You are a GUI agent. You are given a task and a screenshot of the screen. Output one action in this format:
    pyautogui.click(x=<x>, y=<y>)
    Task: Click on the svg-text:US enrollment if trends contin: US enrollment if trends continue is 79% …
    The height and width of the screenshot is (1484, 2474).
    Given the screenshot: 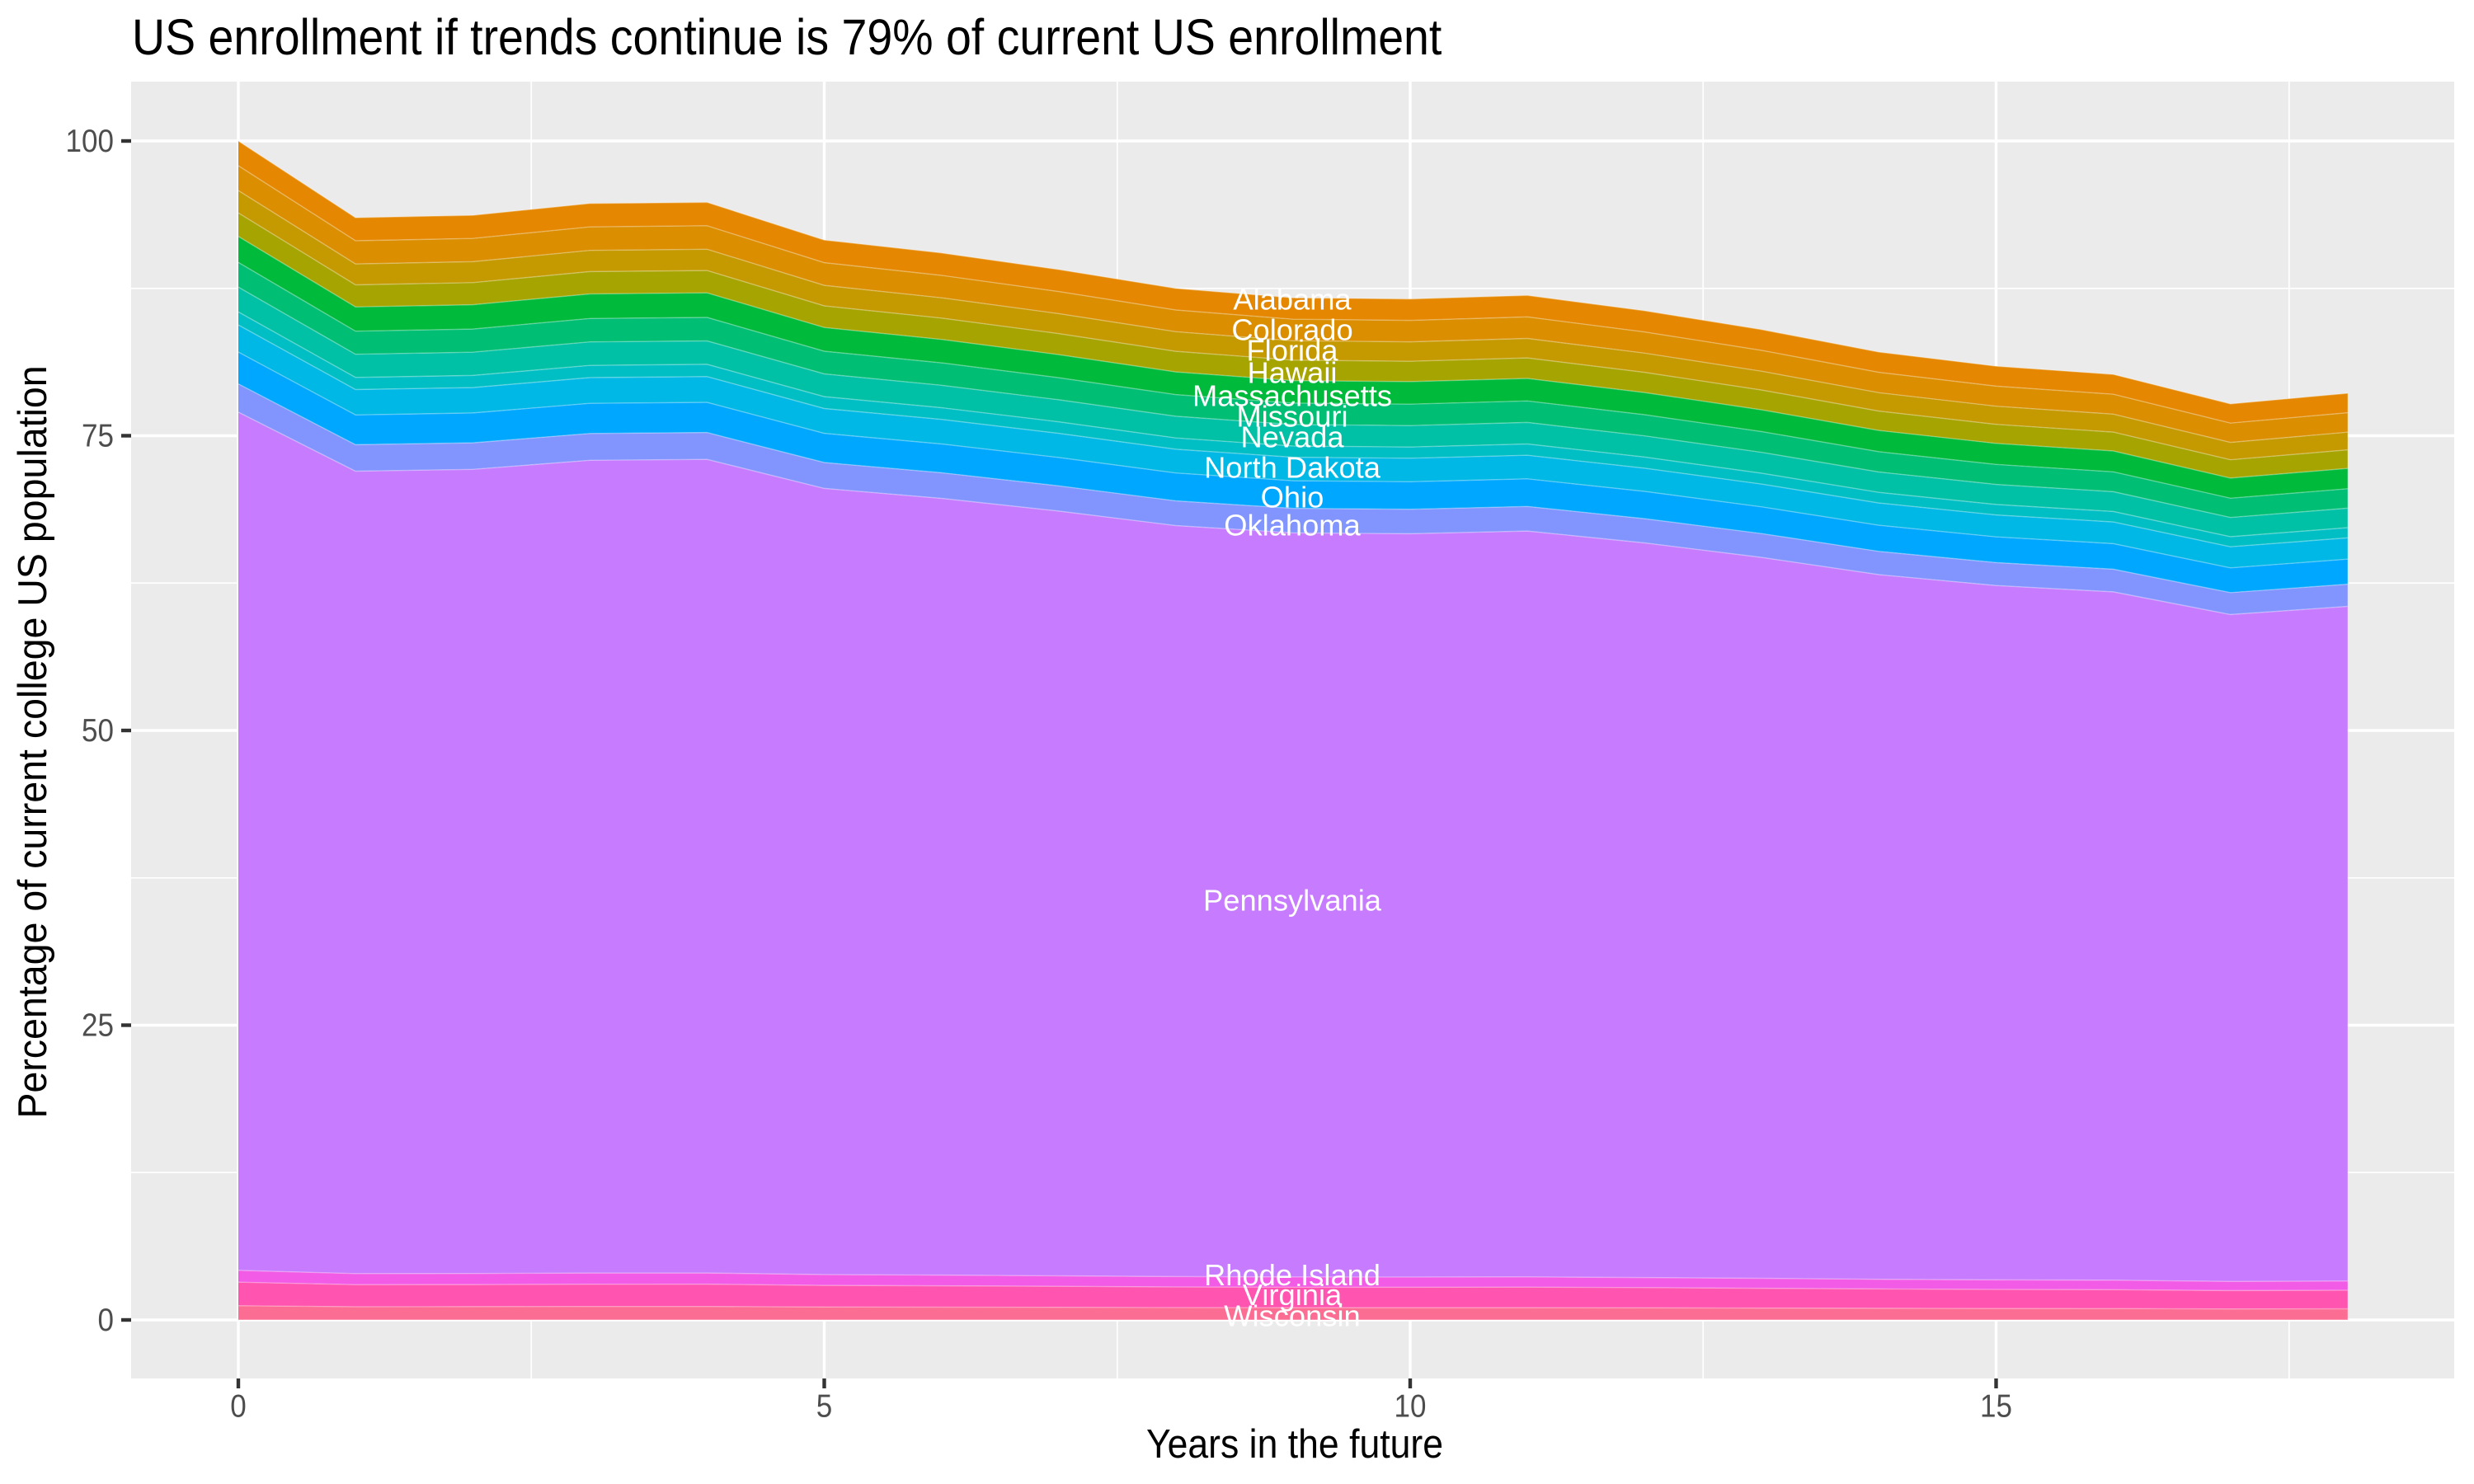 What is the action you would take?
    pyautogui.click(x=787, y=38)
    